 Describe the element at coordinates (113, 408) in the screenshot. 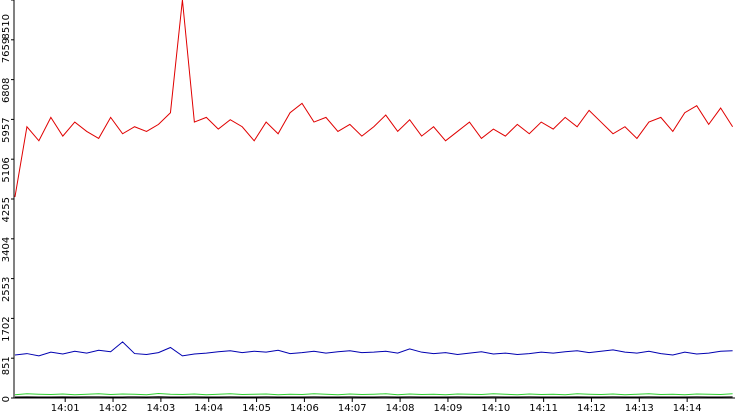

I see `x-tick-label: 14:02` at that location.